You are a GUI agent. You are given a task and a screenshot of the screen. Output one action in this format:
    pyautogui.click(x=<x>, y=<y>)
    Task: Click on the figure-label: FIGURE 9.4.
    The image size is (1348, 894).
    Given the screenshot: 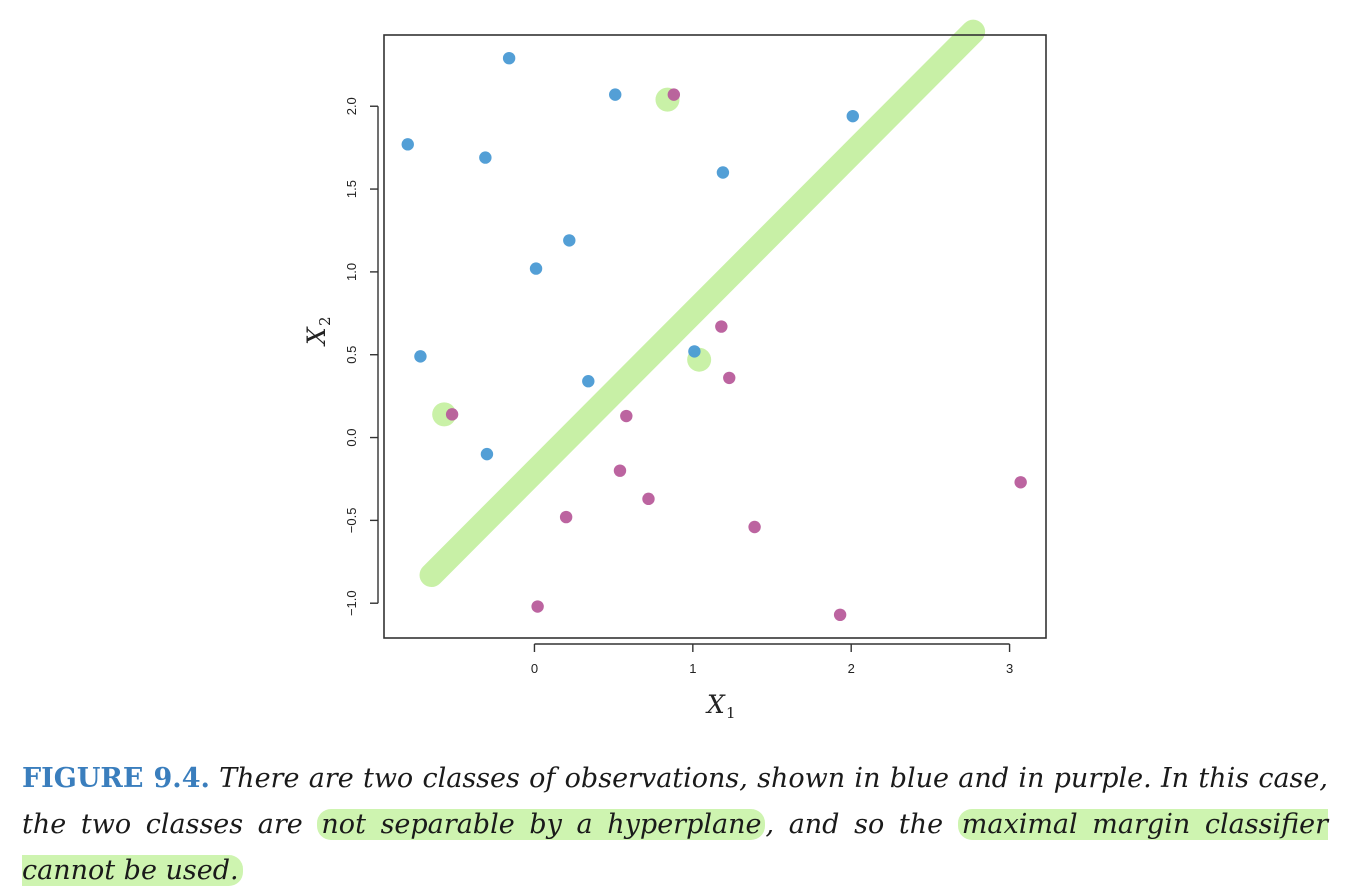 What is the action you would take?
    pyautogui.click(x=116, y=778)
    